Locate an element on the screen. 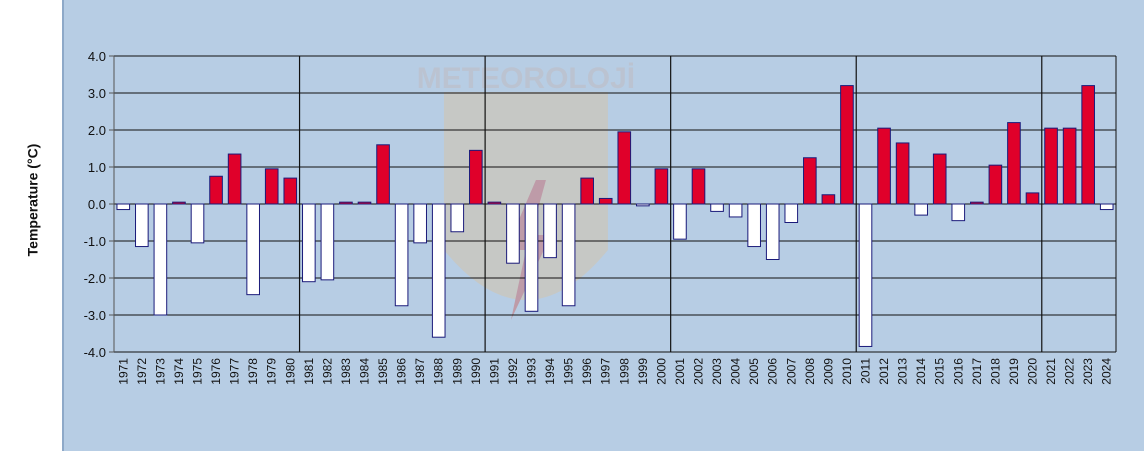 This screenshot has height=451, width=1144. bar-1973 is located at coordinates (160, 259).